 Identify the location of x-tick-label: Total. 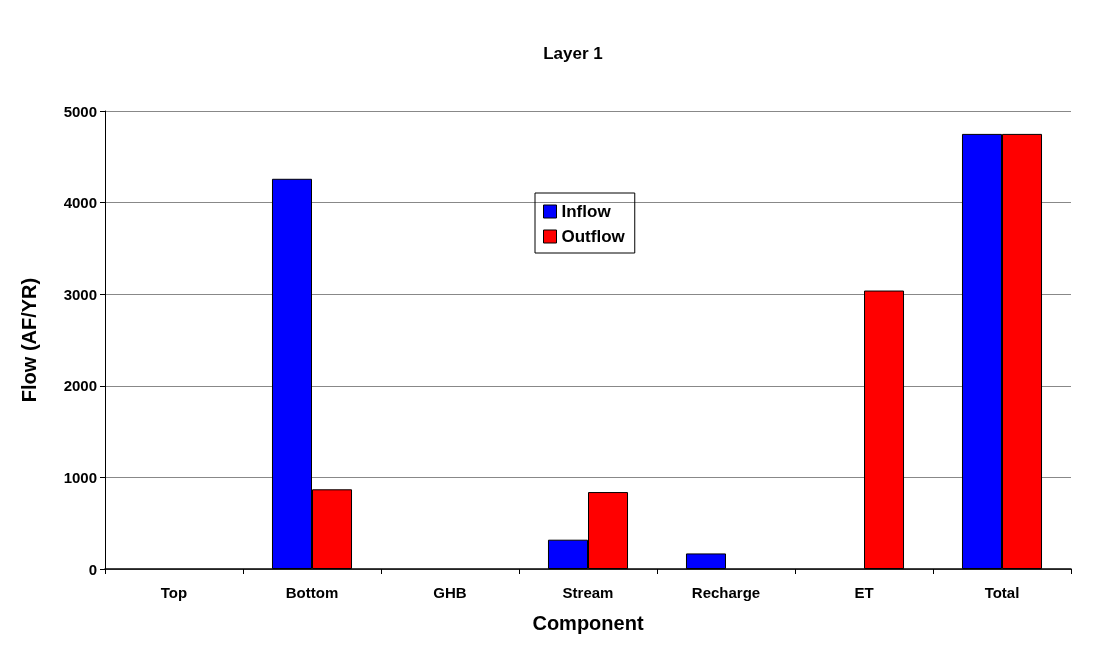
(1002, 592).